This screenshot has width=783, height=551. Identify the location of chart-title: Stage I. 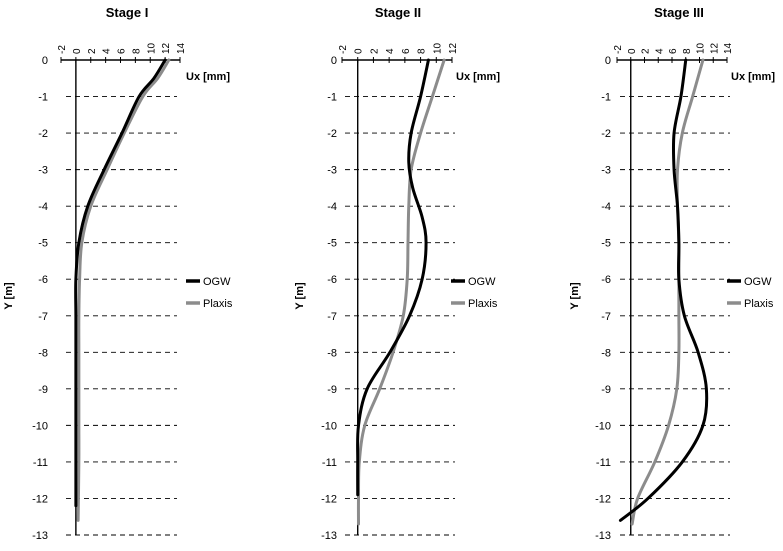
(127, 12).